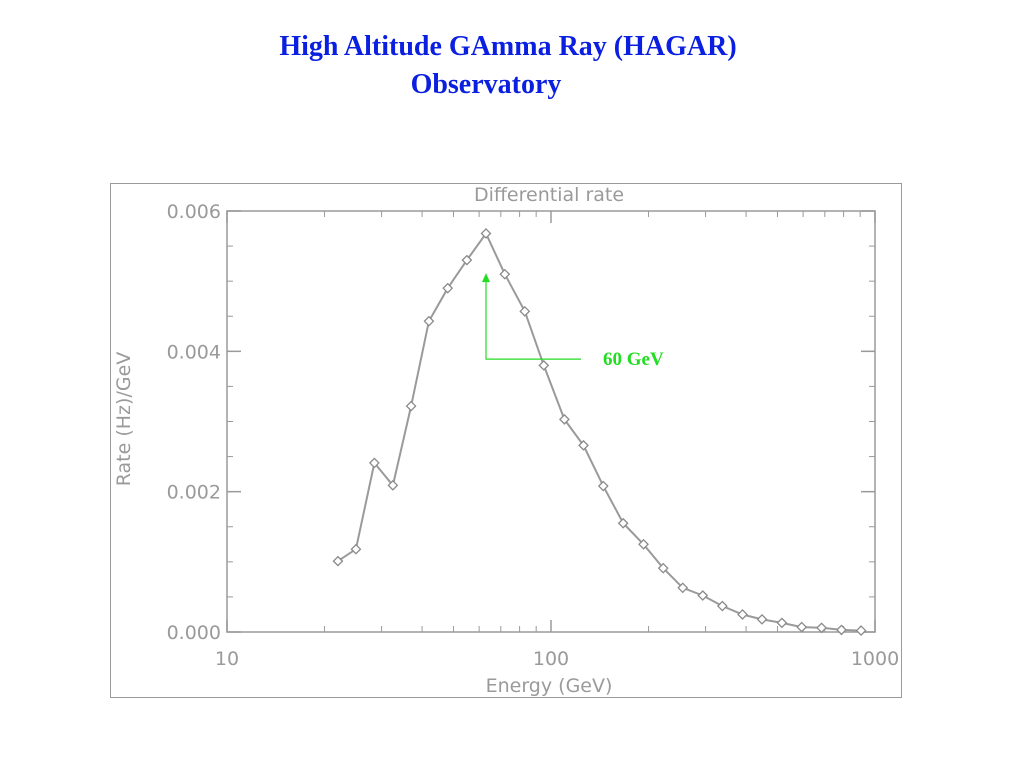 The width and height of the screenshot is (1024, 768). What do you see at coordinates (124, 419) in the screenshot?
I see `y-axis-label: Rate (Hz)/GeV` at bounding box center [124, 419].